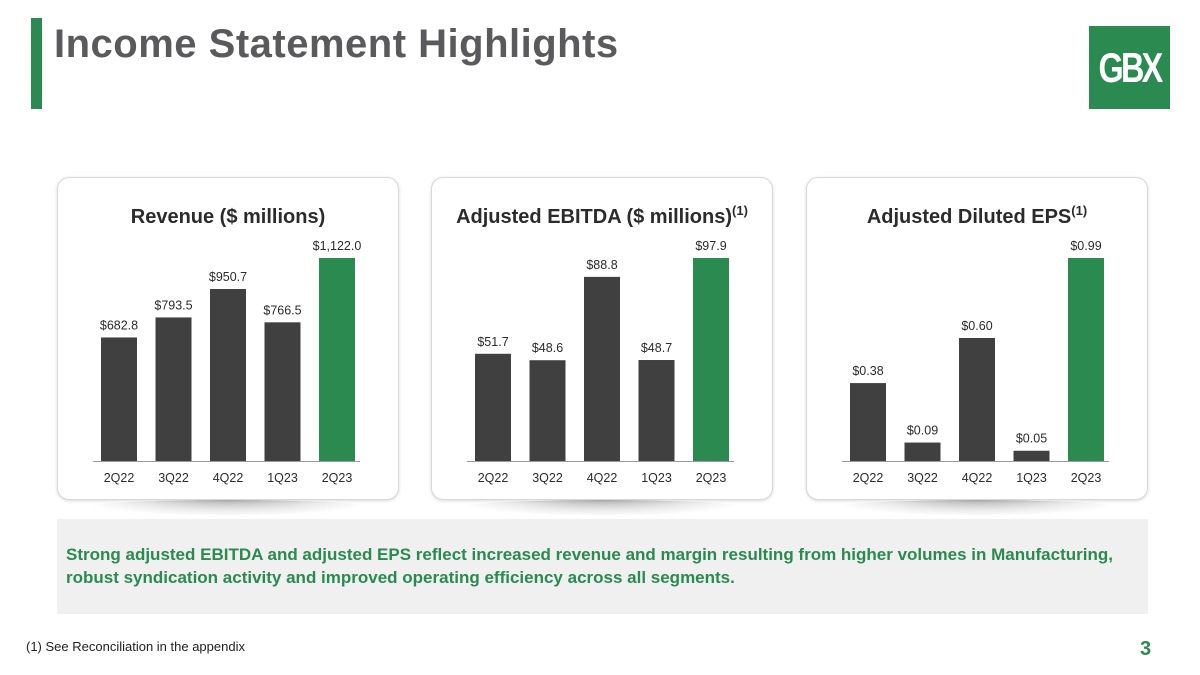 This screenshot has height=675, width=1200. I want to click on company-logo: GBX, so click(1129, 67).